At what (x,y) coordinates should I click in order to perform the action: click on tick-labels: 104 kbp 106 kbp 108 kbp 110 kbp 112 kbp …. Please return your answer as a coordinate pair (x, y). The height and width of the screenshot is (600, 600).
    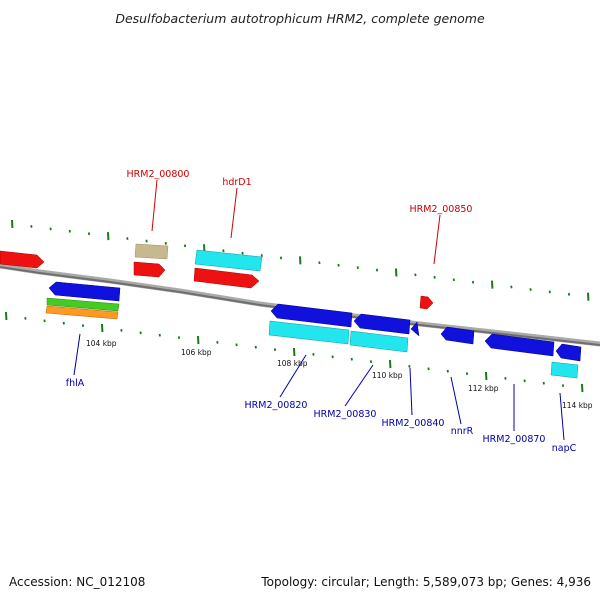
    Looking at the image, I should click on (339, 374).